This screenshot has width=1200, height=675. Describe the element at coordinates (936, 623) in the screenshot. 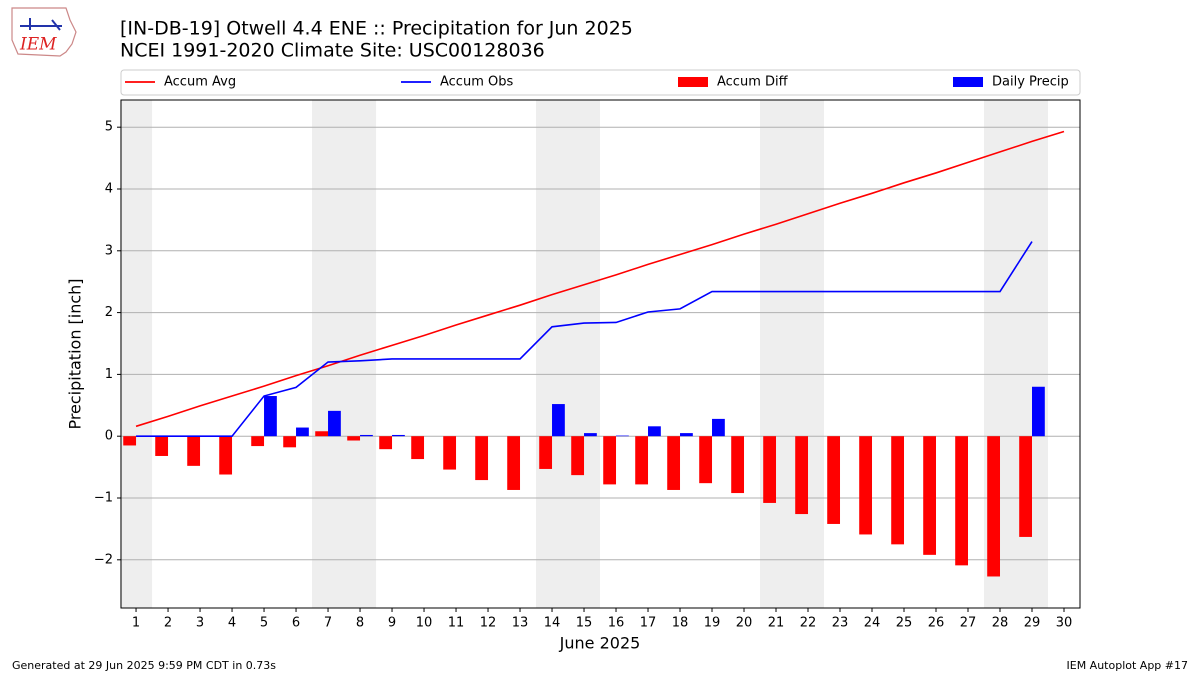

I see `x-tick-label: 26` at that location.